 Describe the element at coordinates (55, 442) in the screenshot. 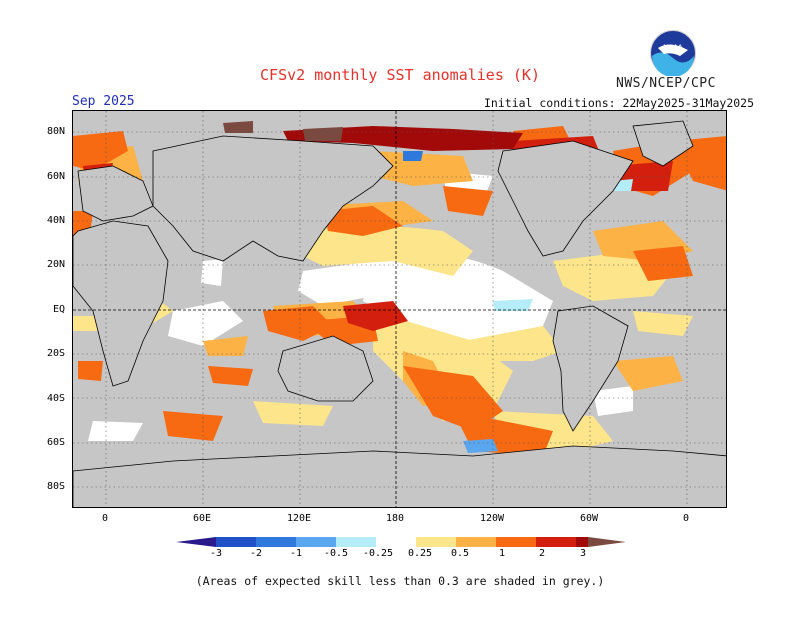

I see `lat-label: 60S` at that location.